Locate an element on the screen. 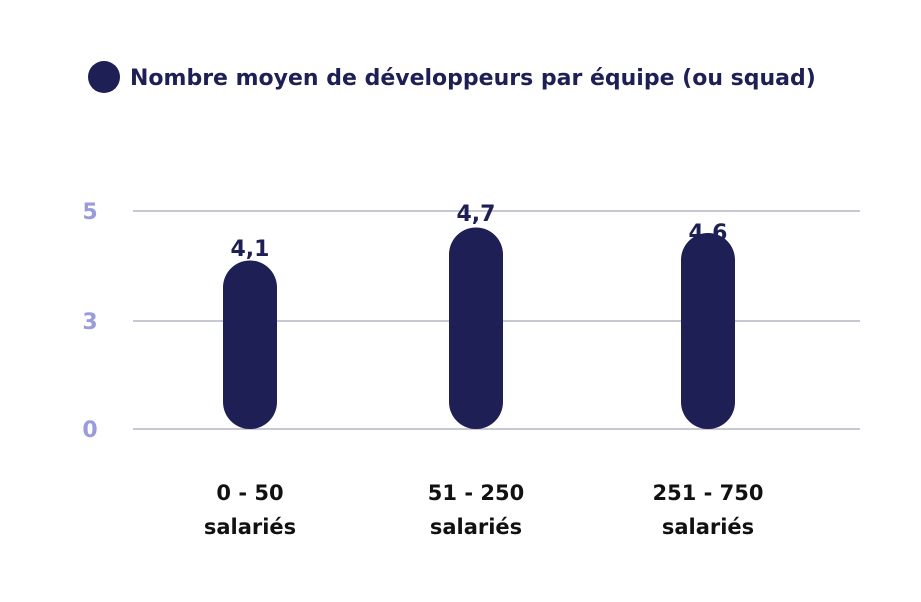 This screenshot has height=602, width=921. value-label: 4,7 is located at coordinates (476, 214).